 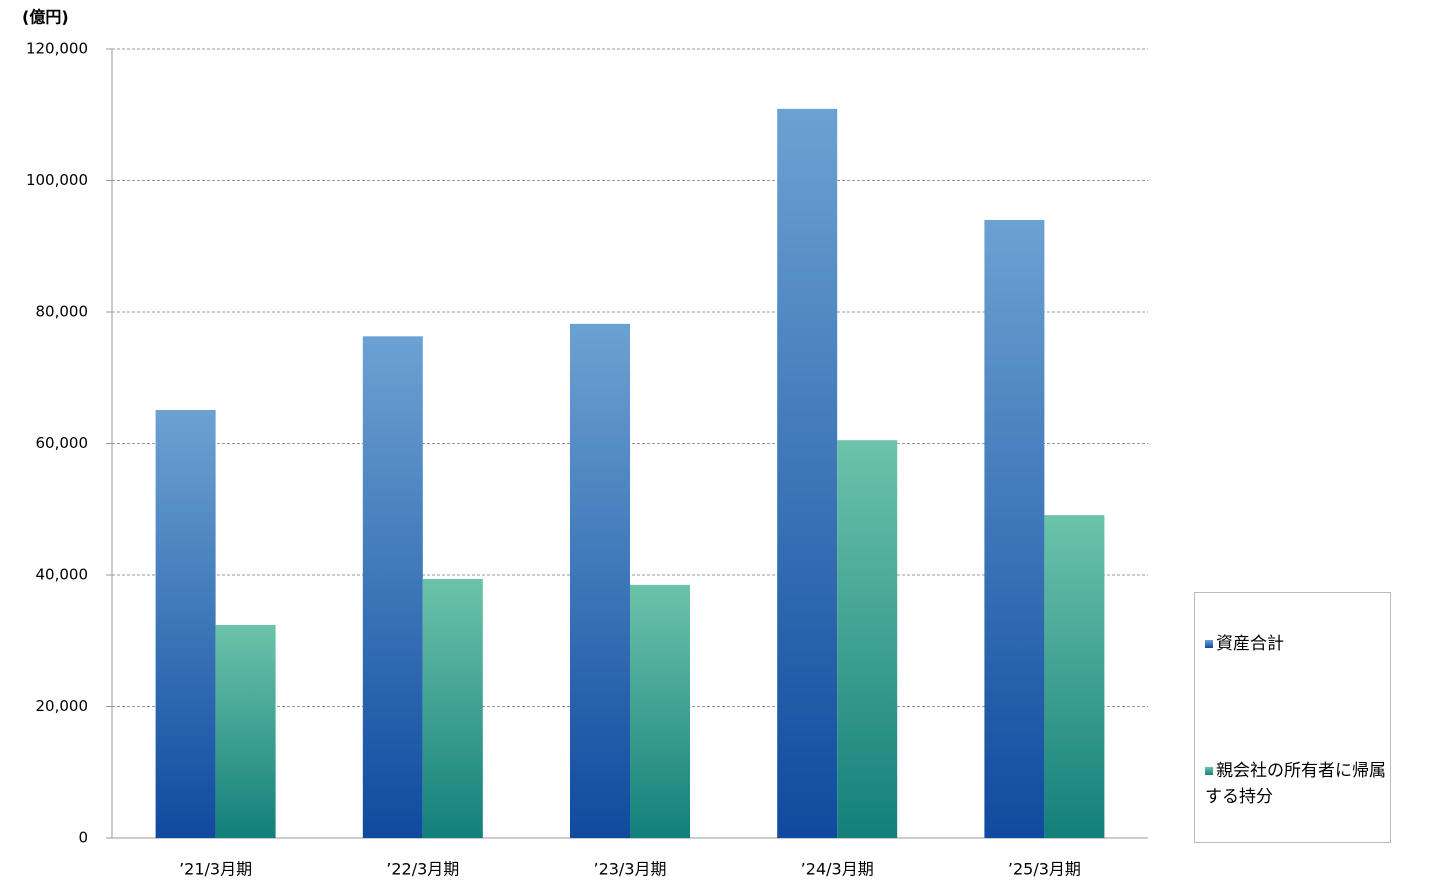 I want to click on y-tick-label: 0, so click(x=83, y=838).